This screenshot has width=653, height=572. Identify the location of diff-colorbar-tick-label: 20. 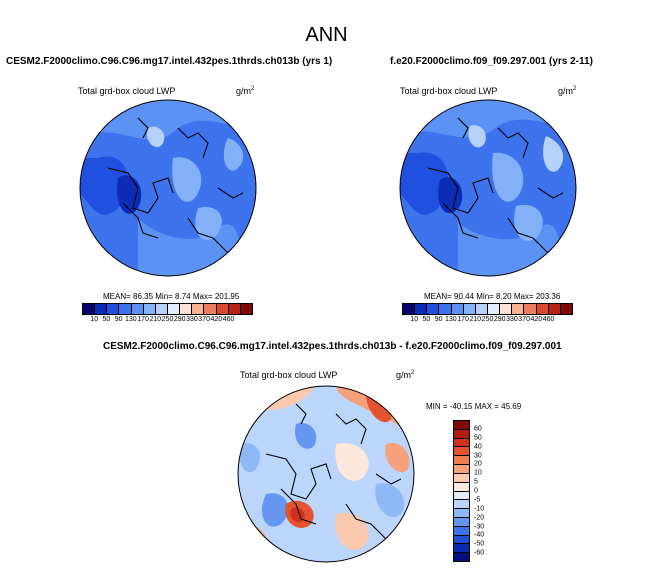
(478, 464).